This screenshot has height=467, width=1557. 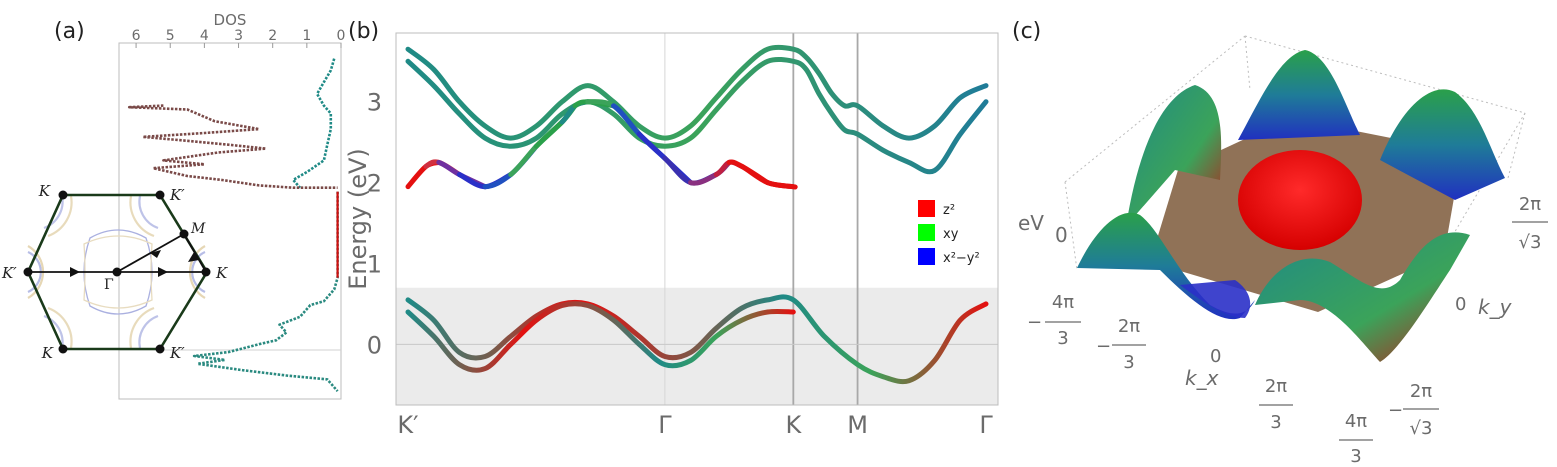 I want to click on ky-tick-p: 2π √3, so click(x=1530, y=223).